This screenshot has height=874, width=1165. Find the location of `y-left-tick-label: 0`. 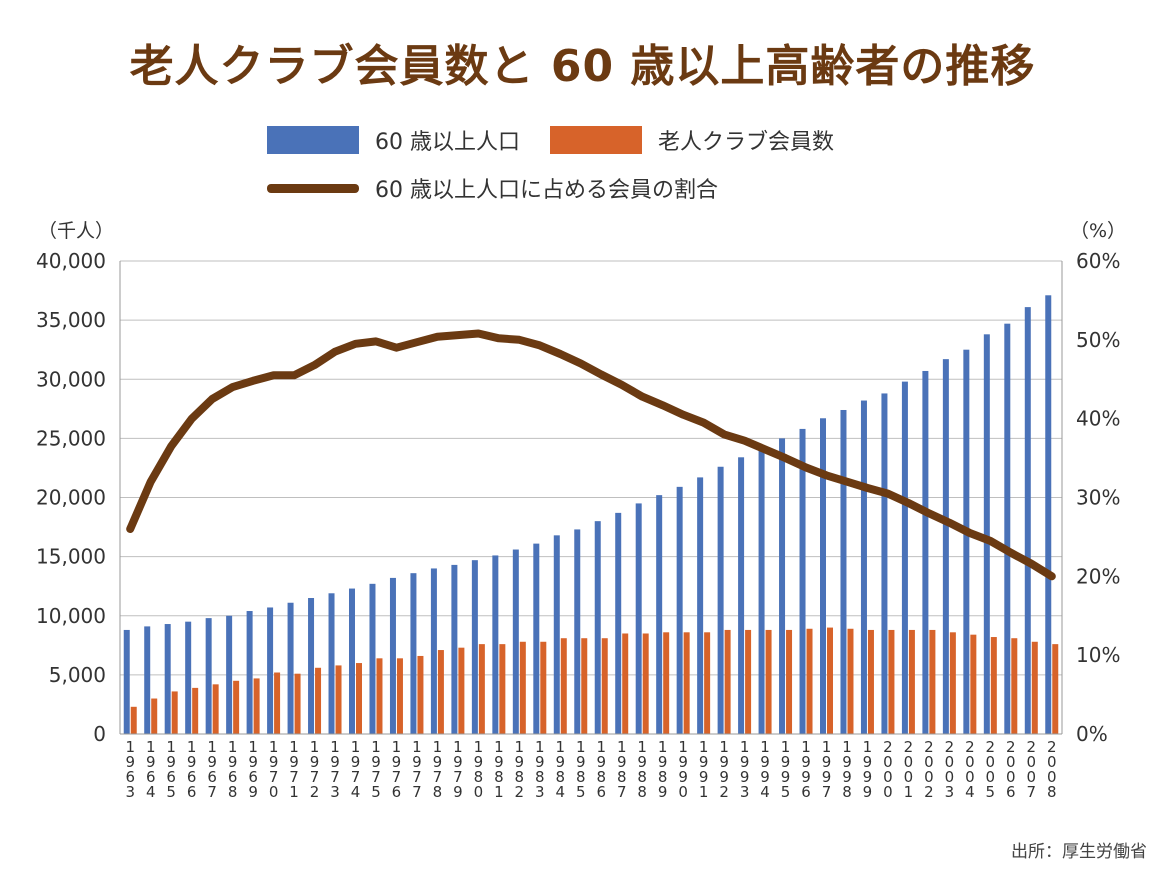

y-left-tick-label: 0 is located at coordinates (99, 734).